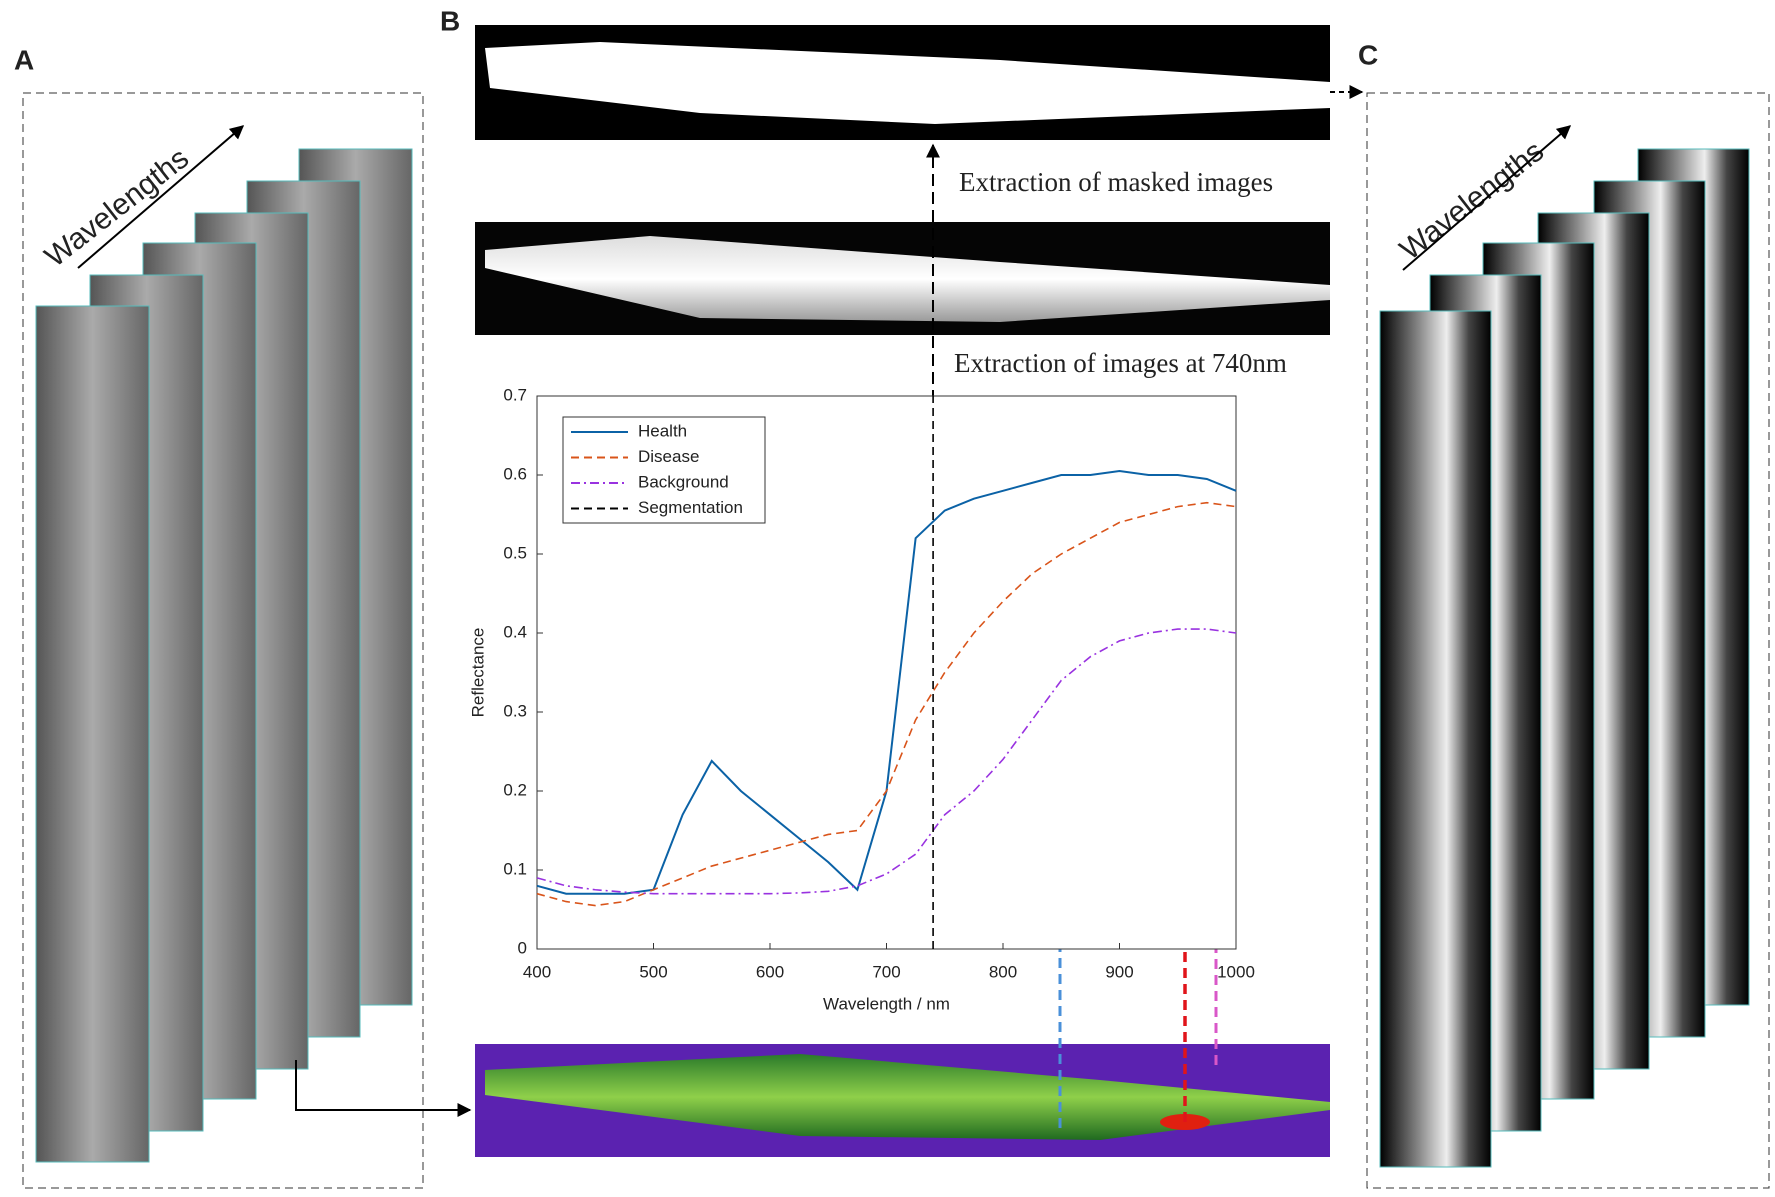  I want to click on y-tick-label: 0.7, so click(515, 394).